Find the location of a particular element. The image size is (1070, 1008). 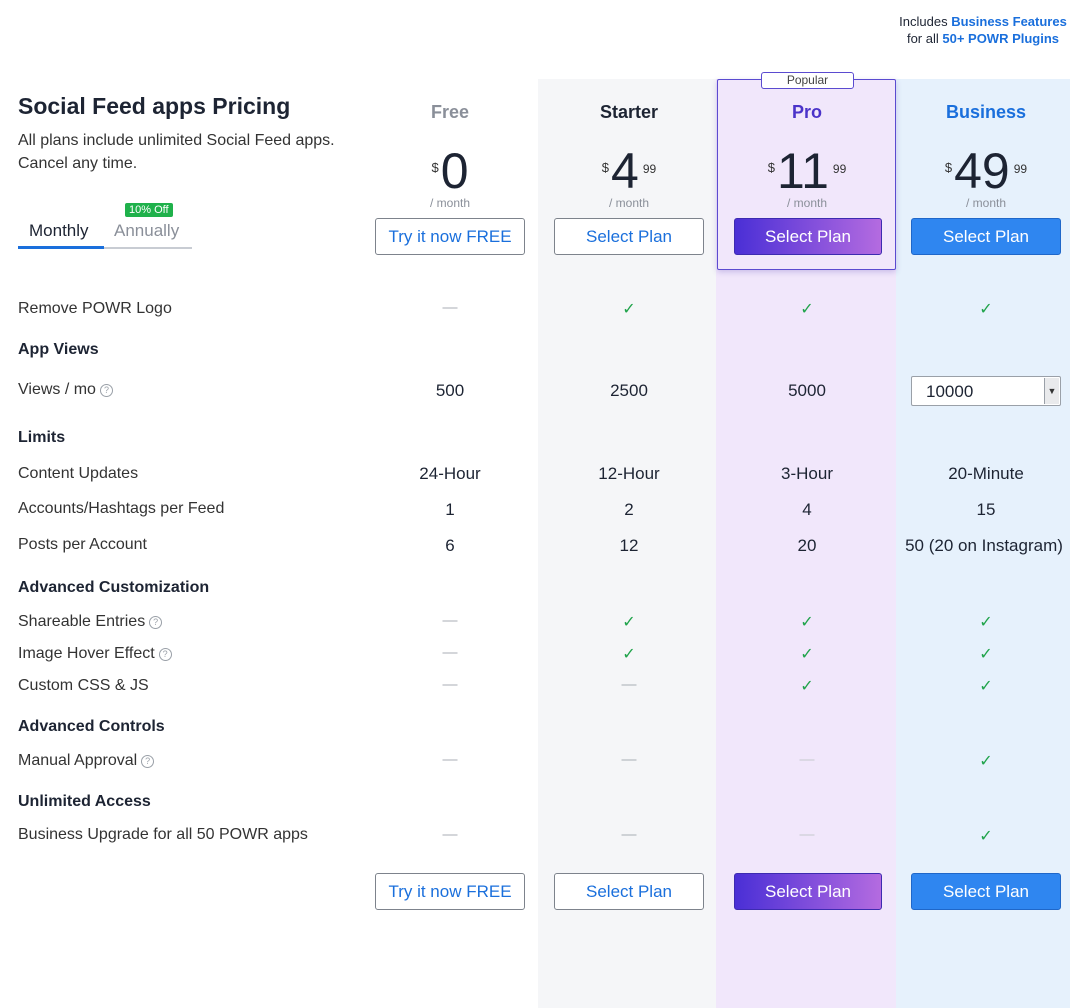

select-business-button-bottom: Select Plan is located at coordinates (986, 891).